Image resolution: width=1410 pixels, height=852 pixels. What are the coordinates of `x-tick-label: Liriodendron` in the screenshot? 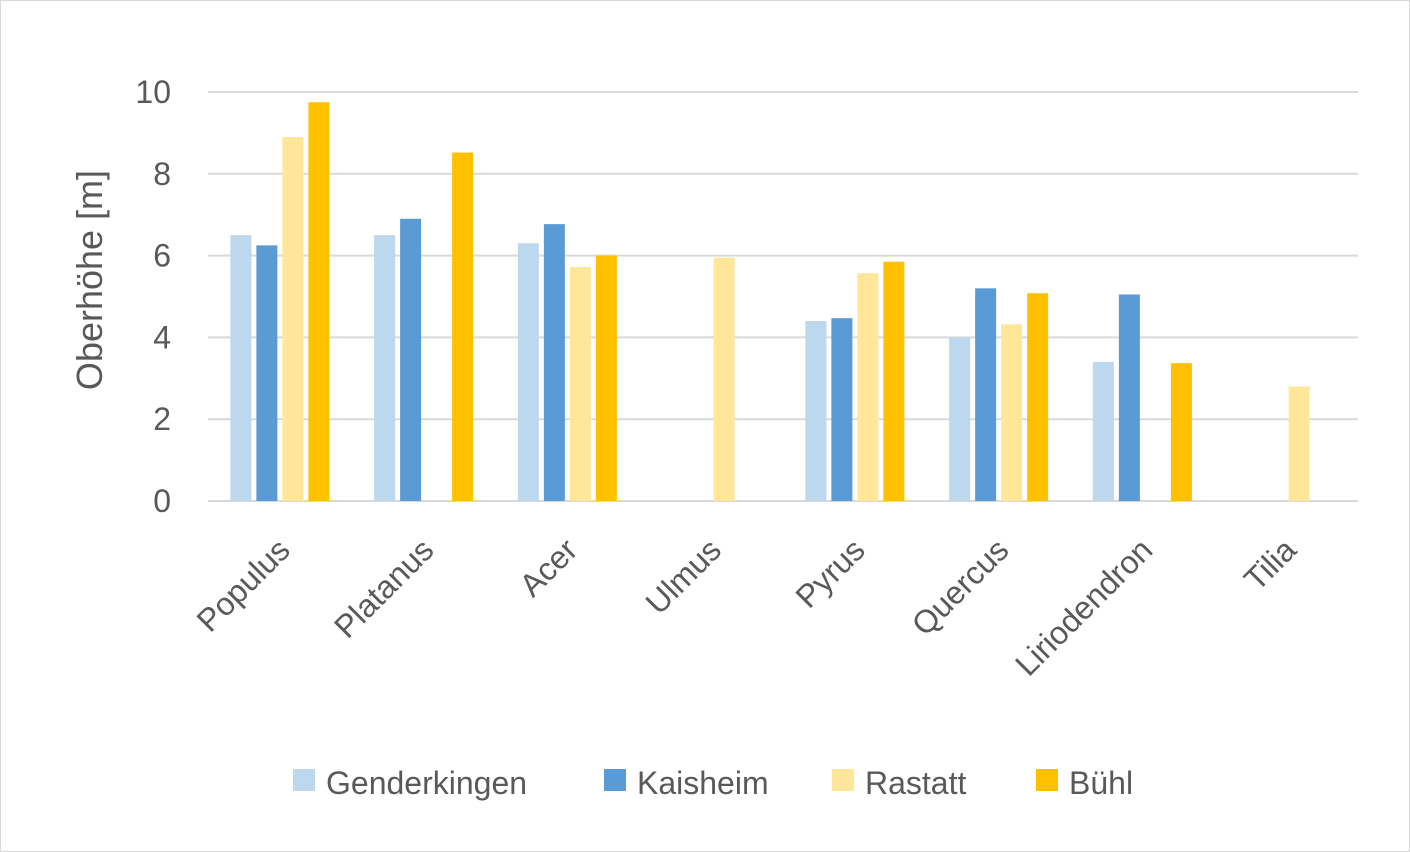 It's located at (1083, 606).